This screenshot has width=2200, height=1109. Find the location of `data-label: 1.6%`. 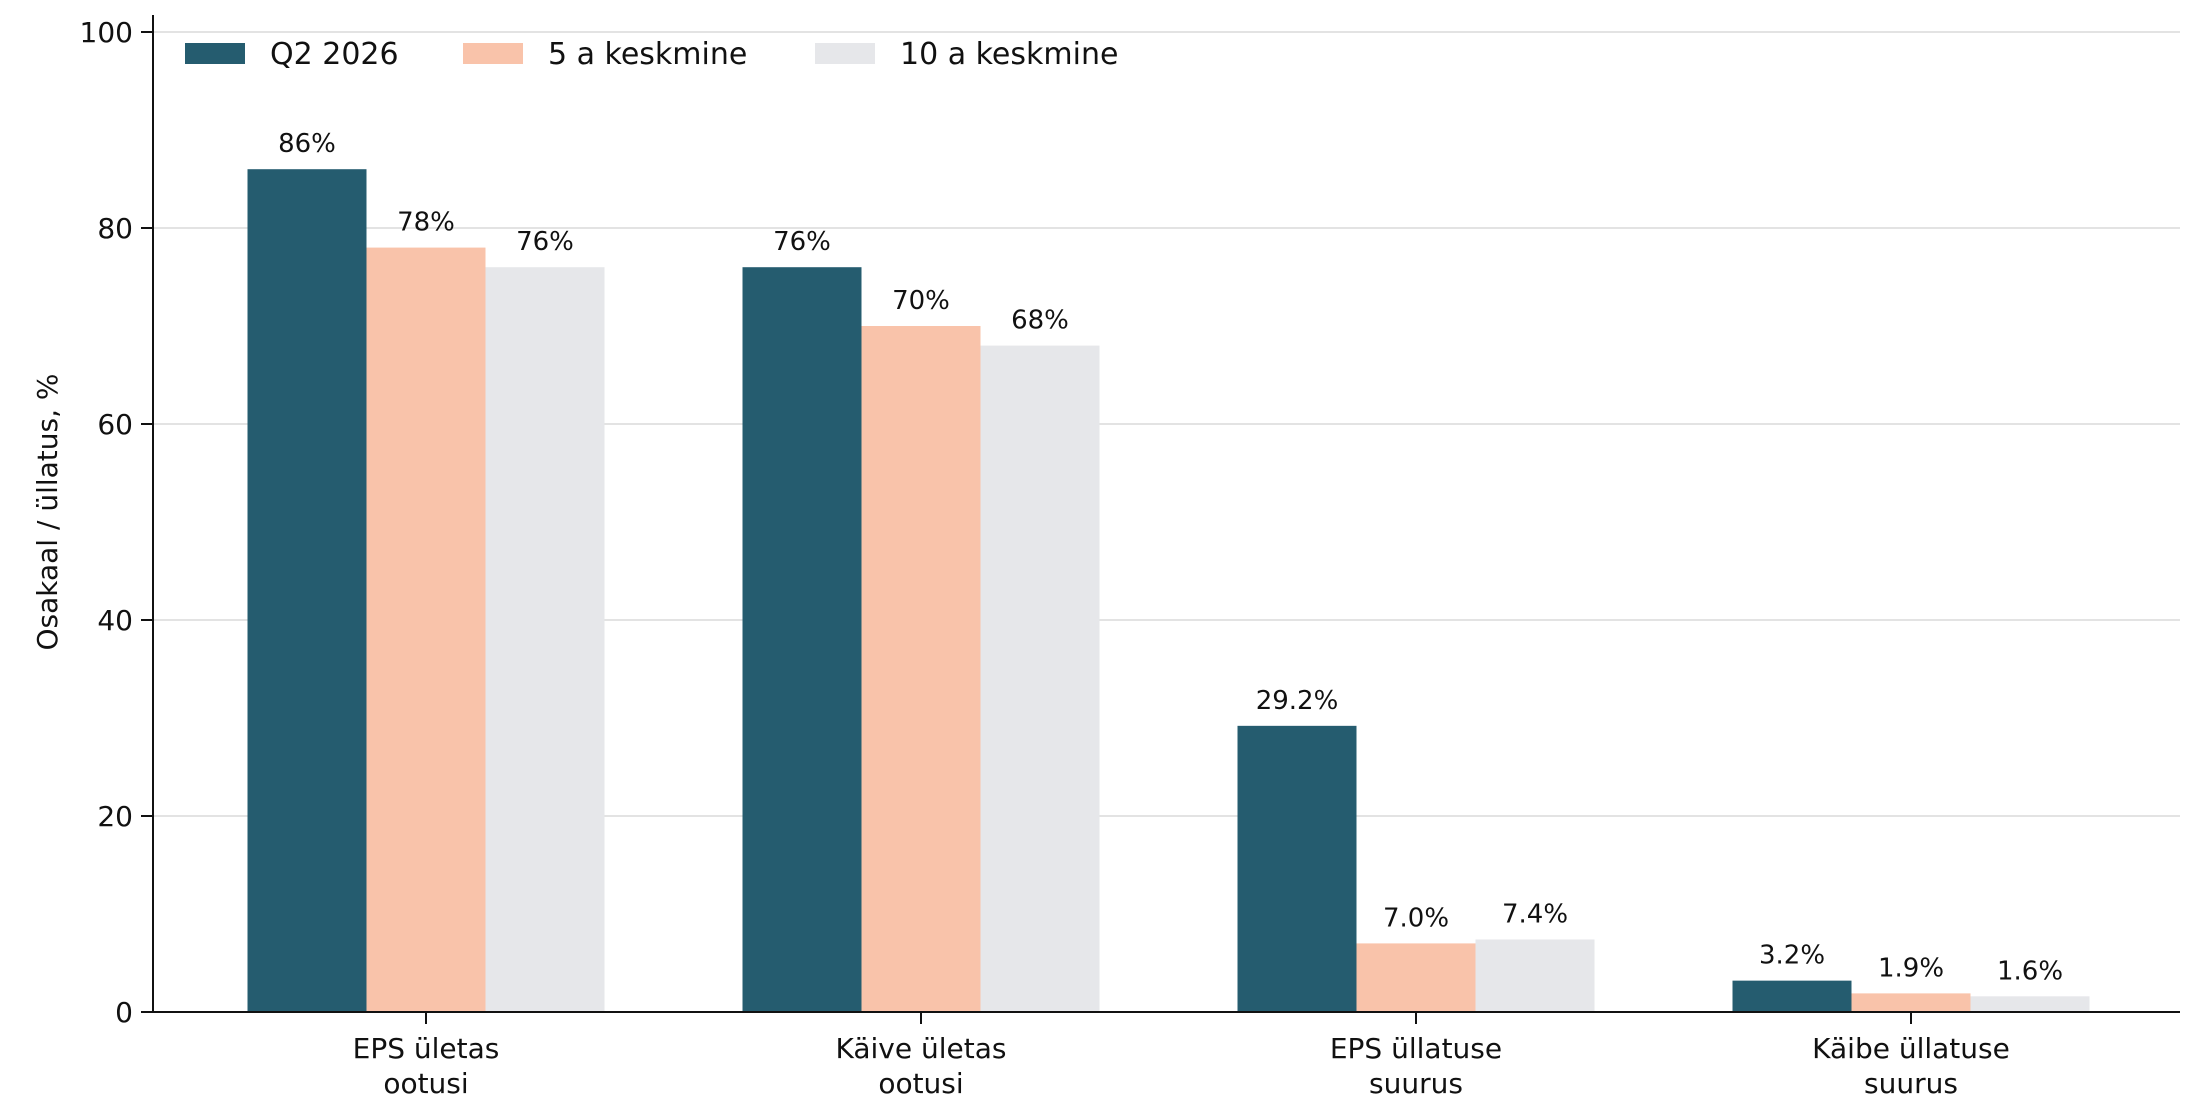

data-label: 1.6% is located at coordinates (2030, 971).